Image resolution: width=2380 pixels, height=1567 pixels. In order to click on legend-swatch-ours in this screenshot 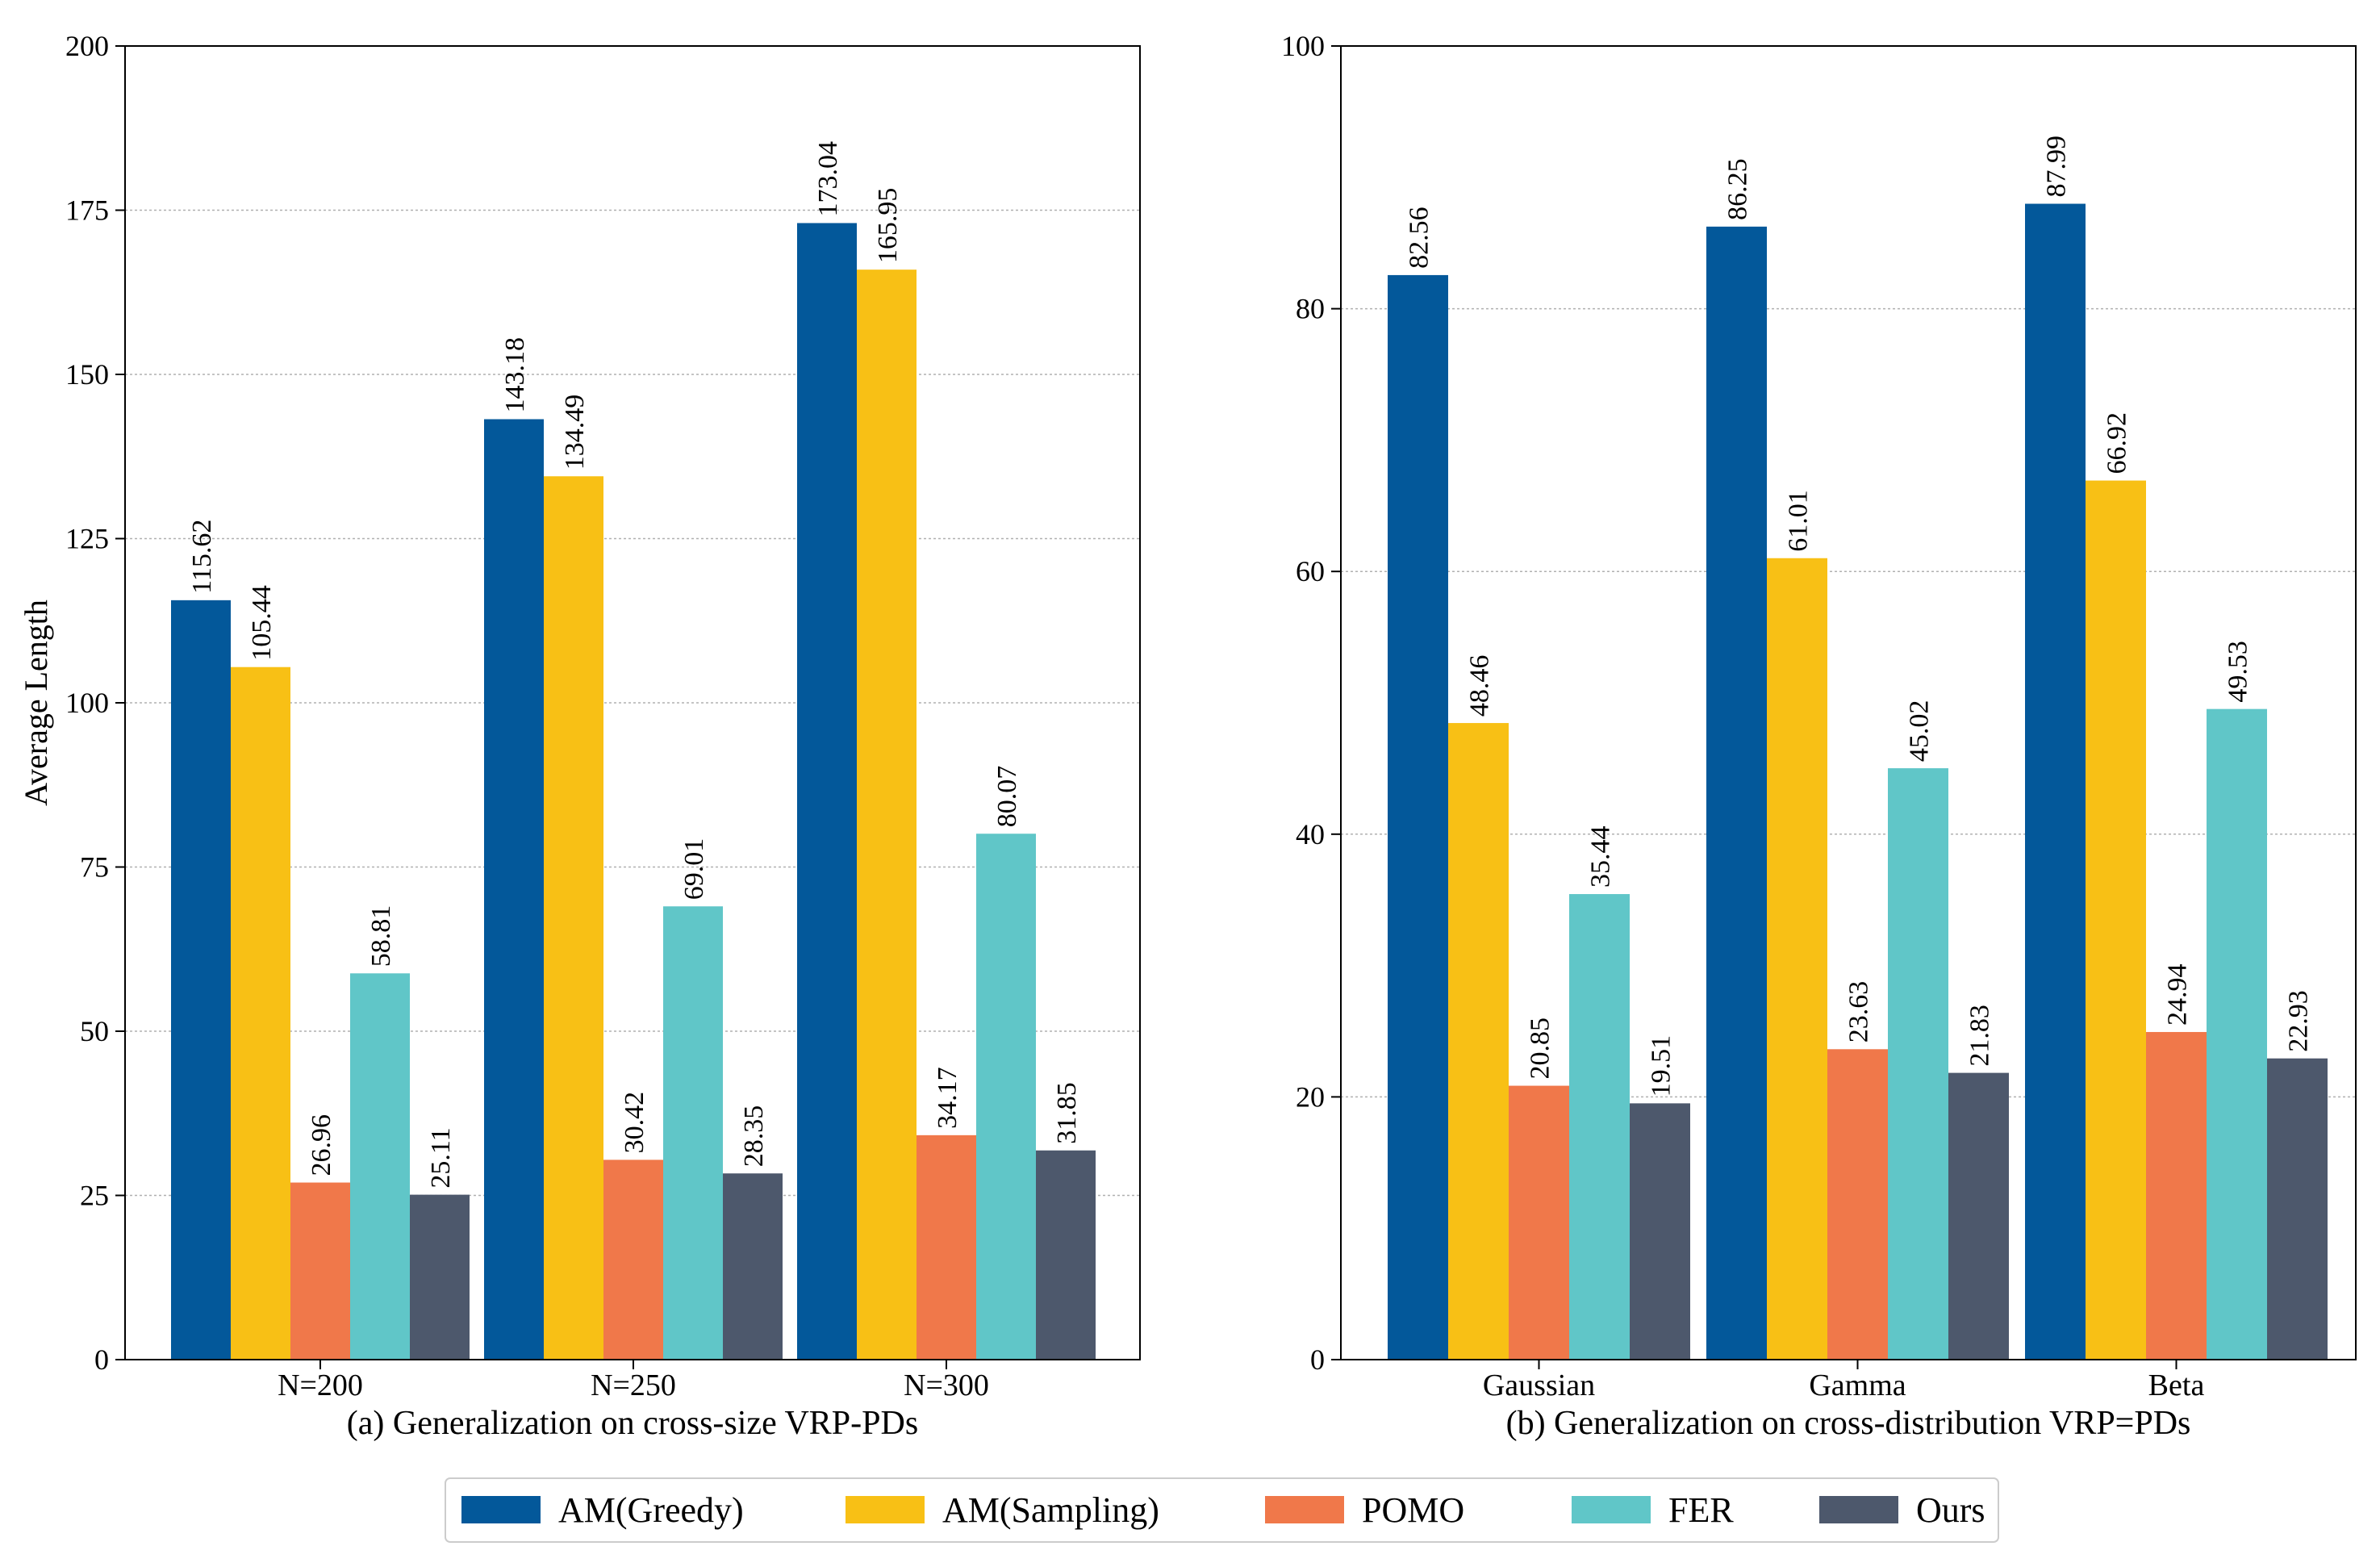, I will do `click(1859, 1509)`.